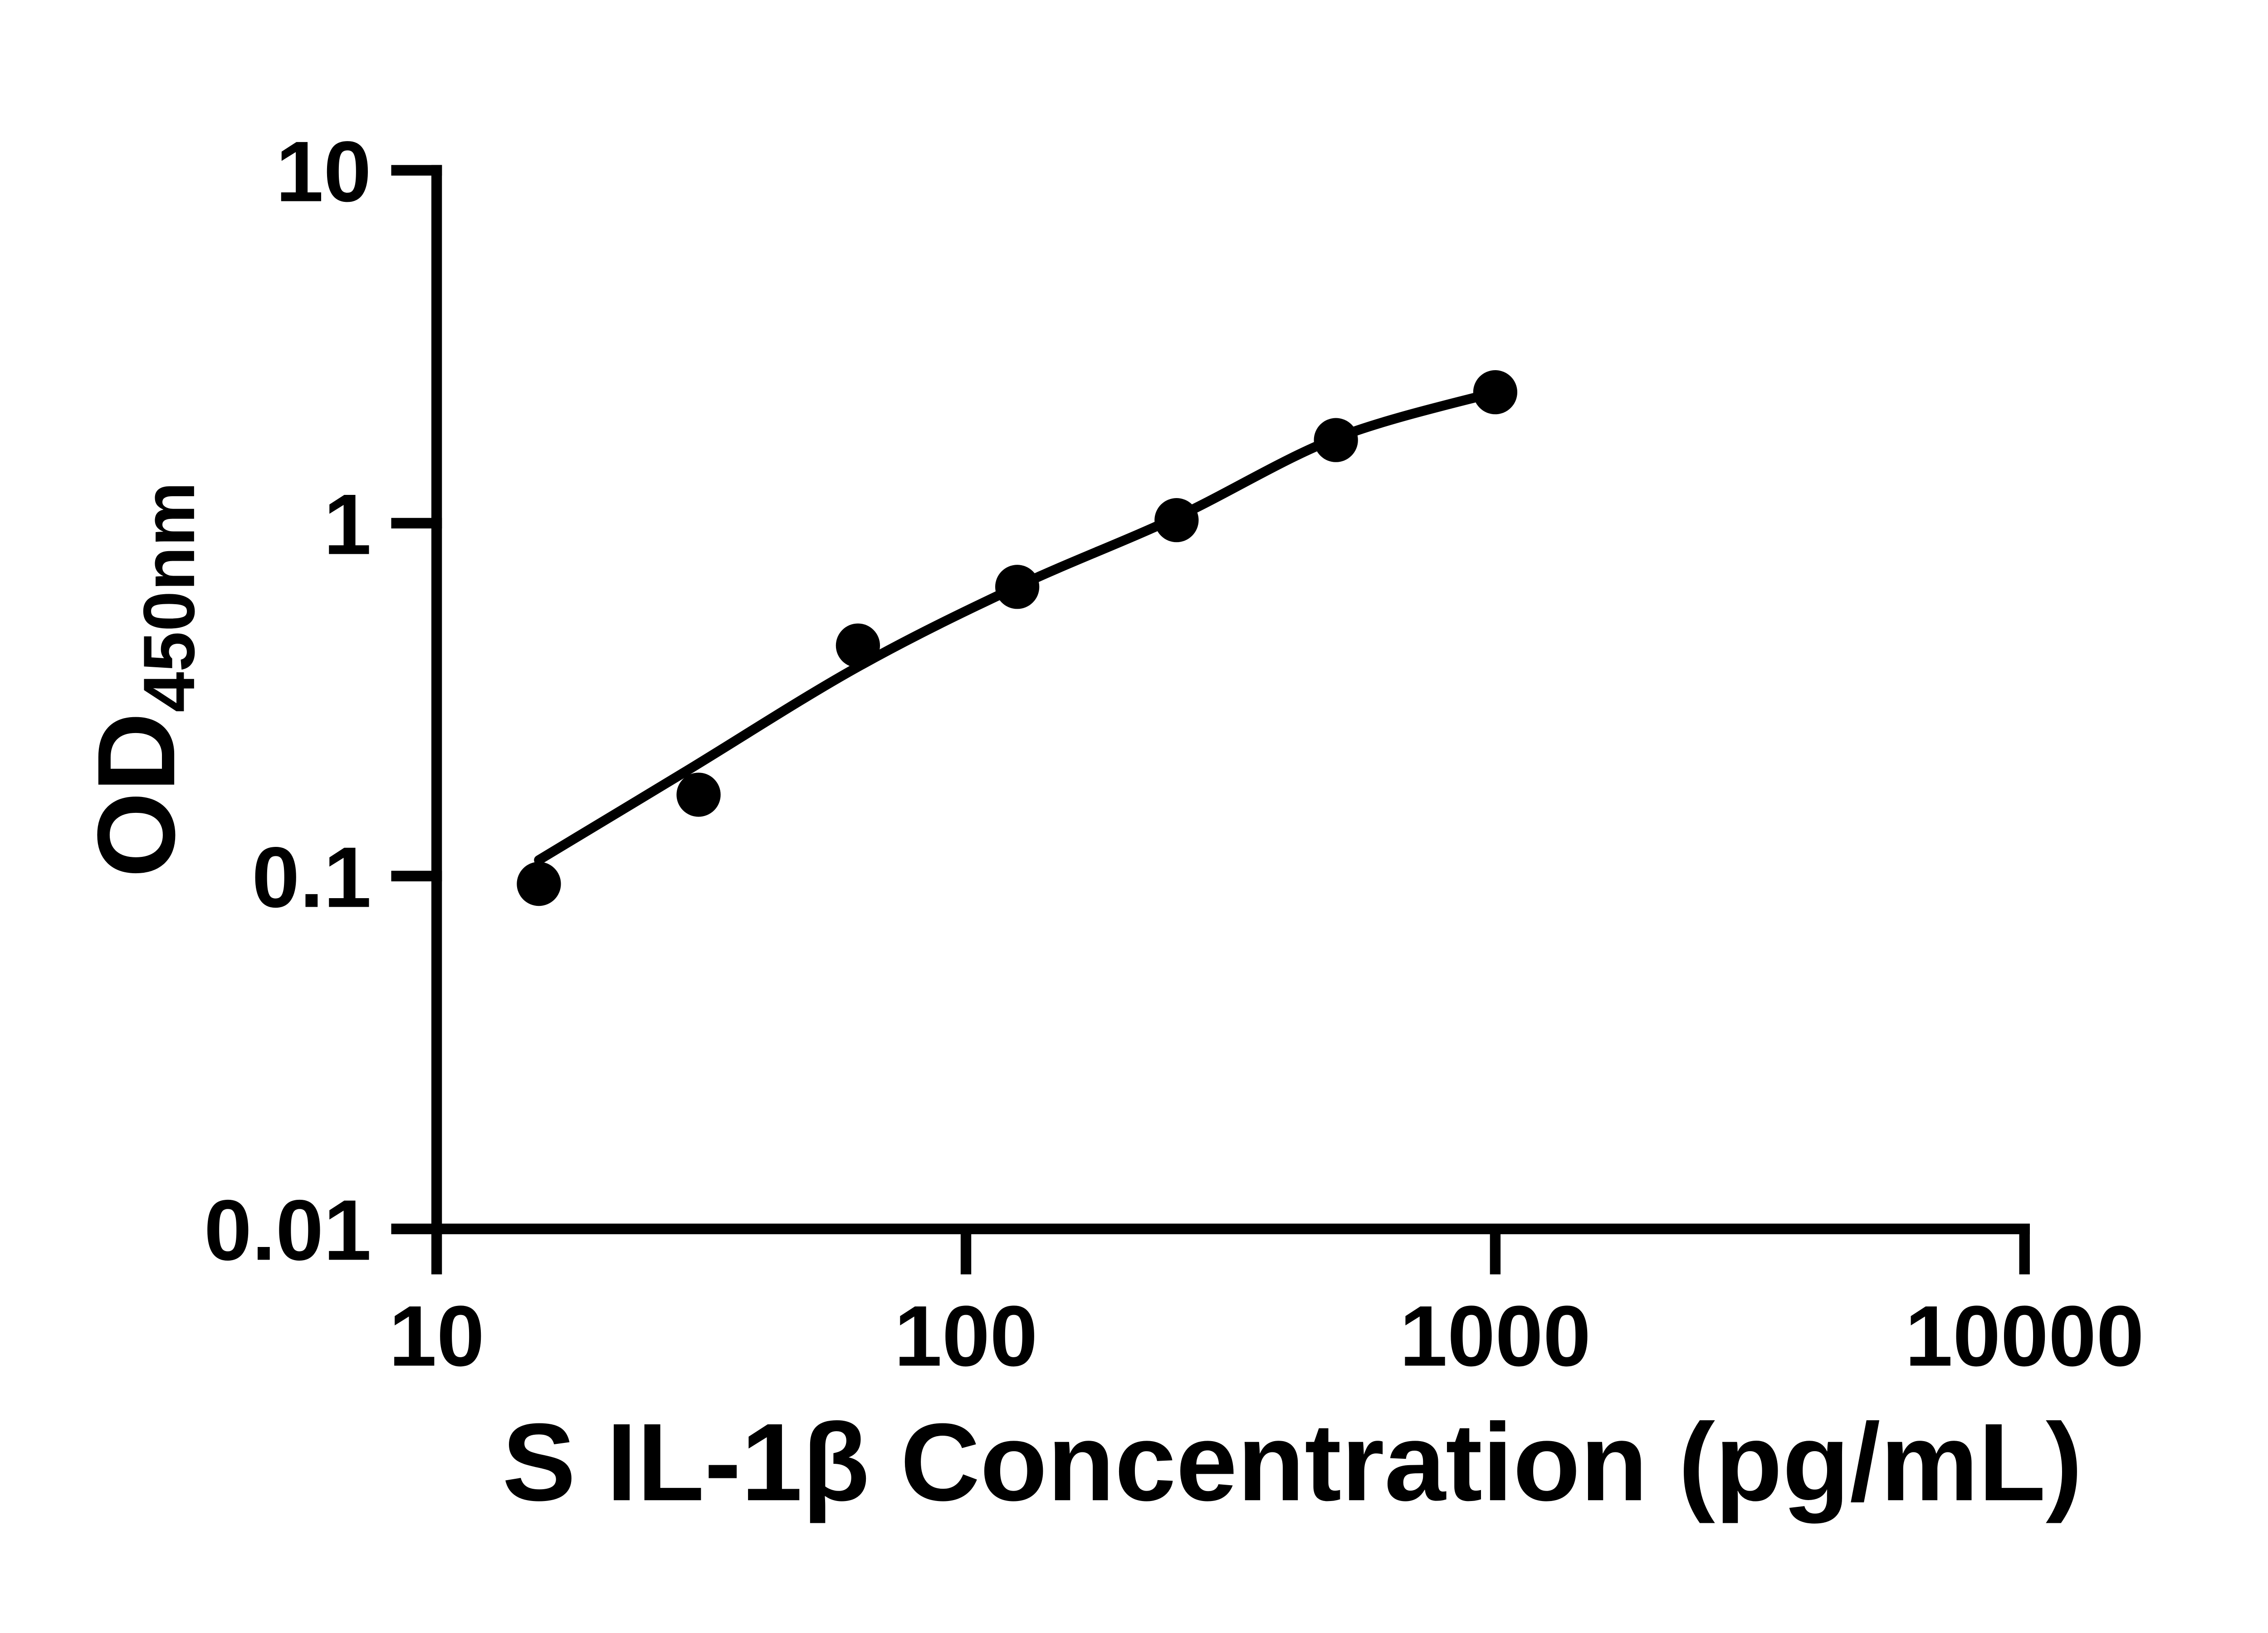 The height and width of the screenshot is (1633, 2268). What do you see at coordinates (136, 795) in the screenshot?
I see `y-axis-title-main: OD` at bounding box center [136, 795].